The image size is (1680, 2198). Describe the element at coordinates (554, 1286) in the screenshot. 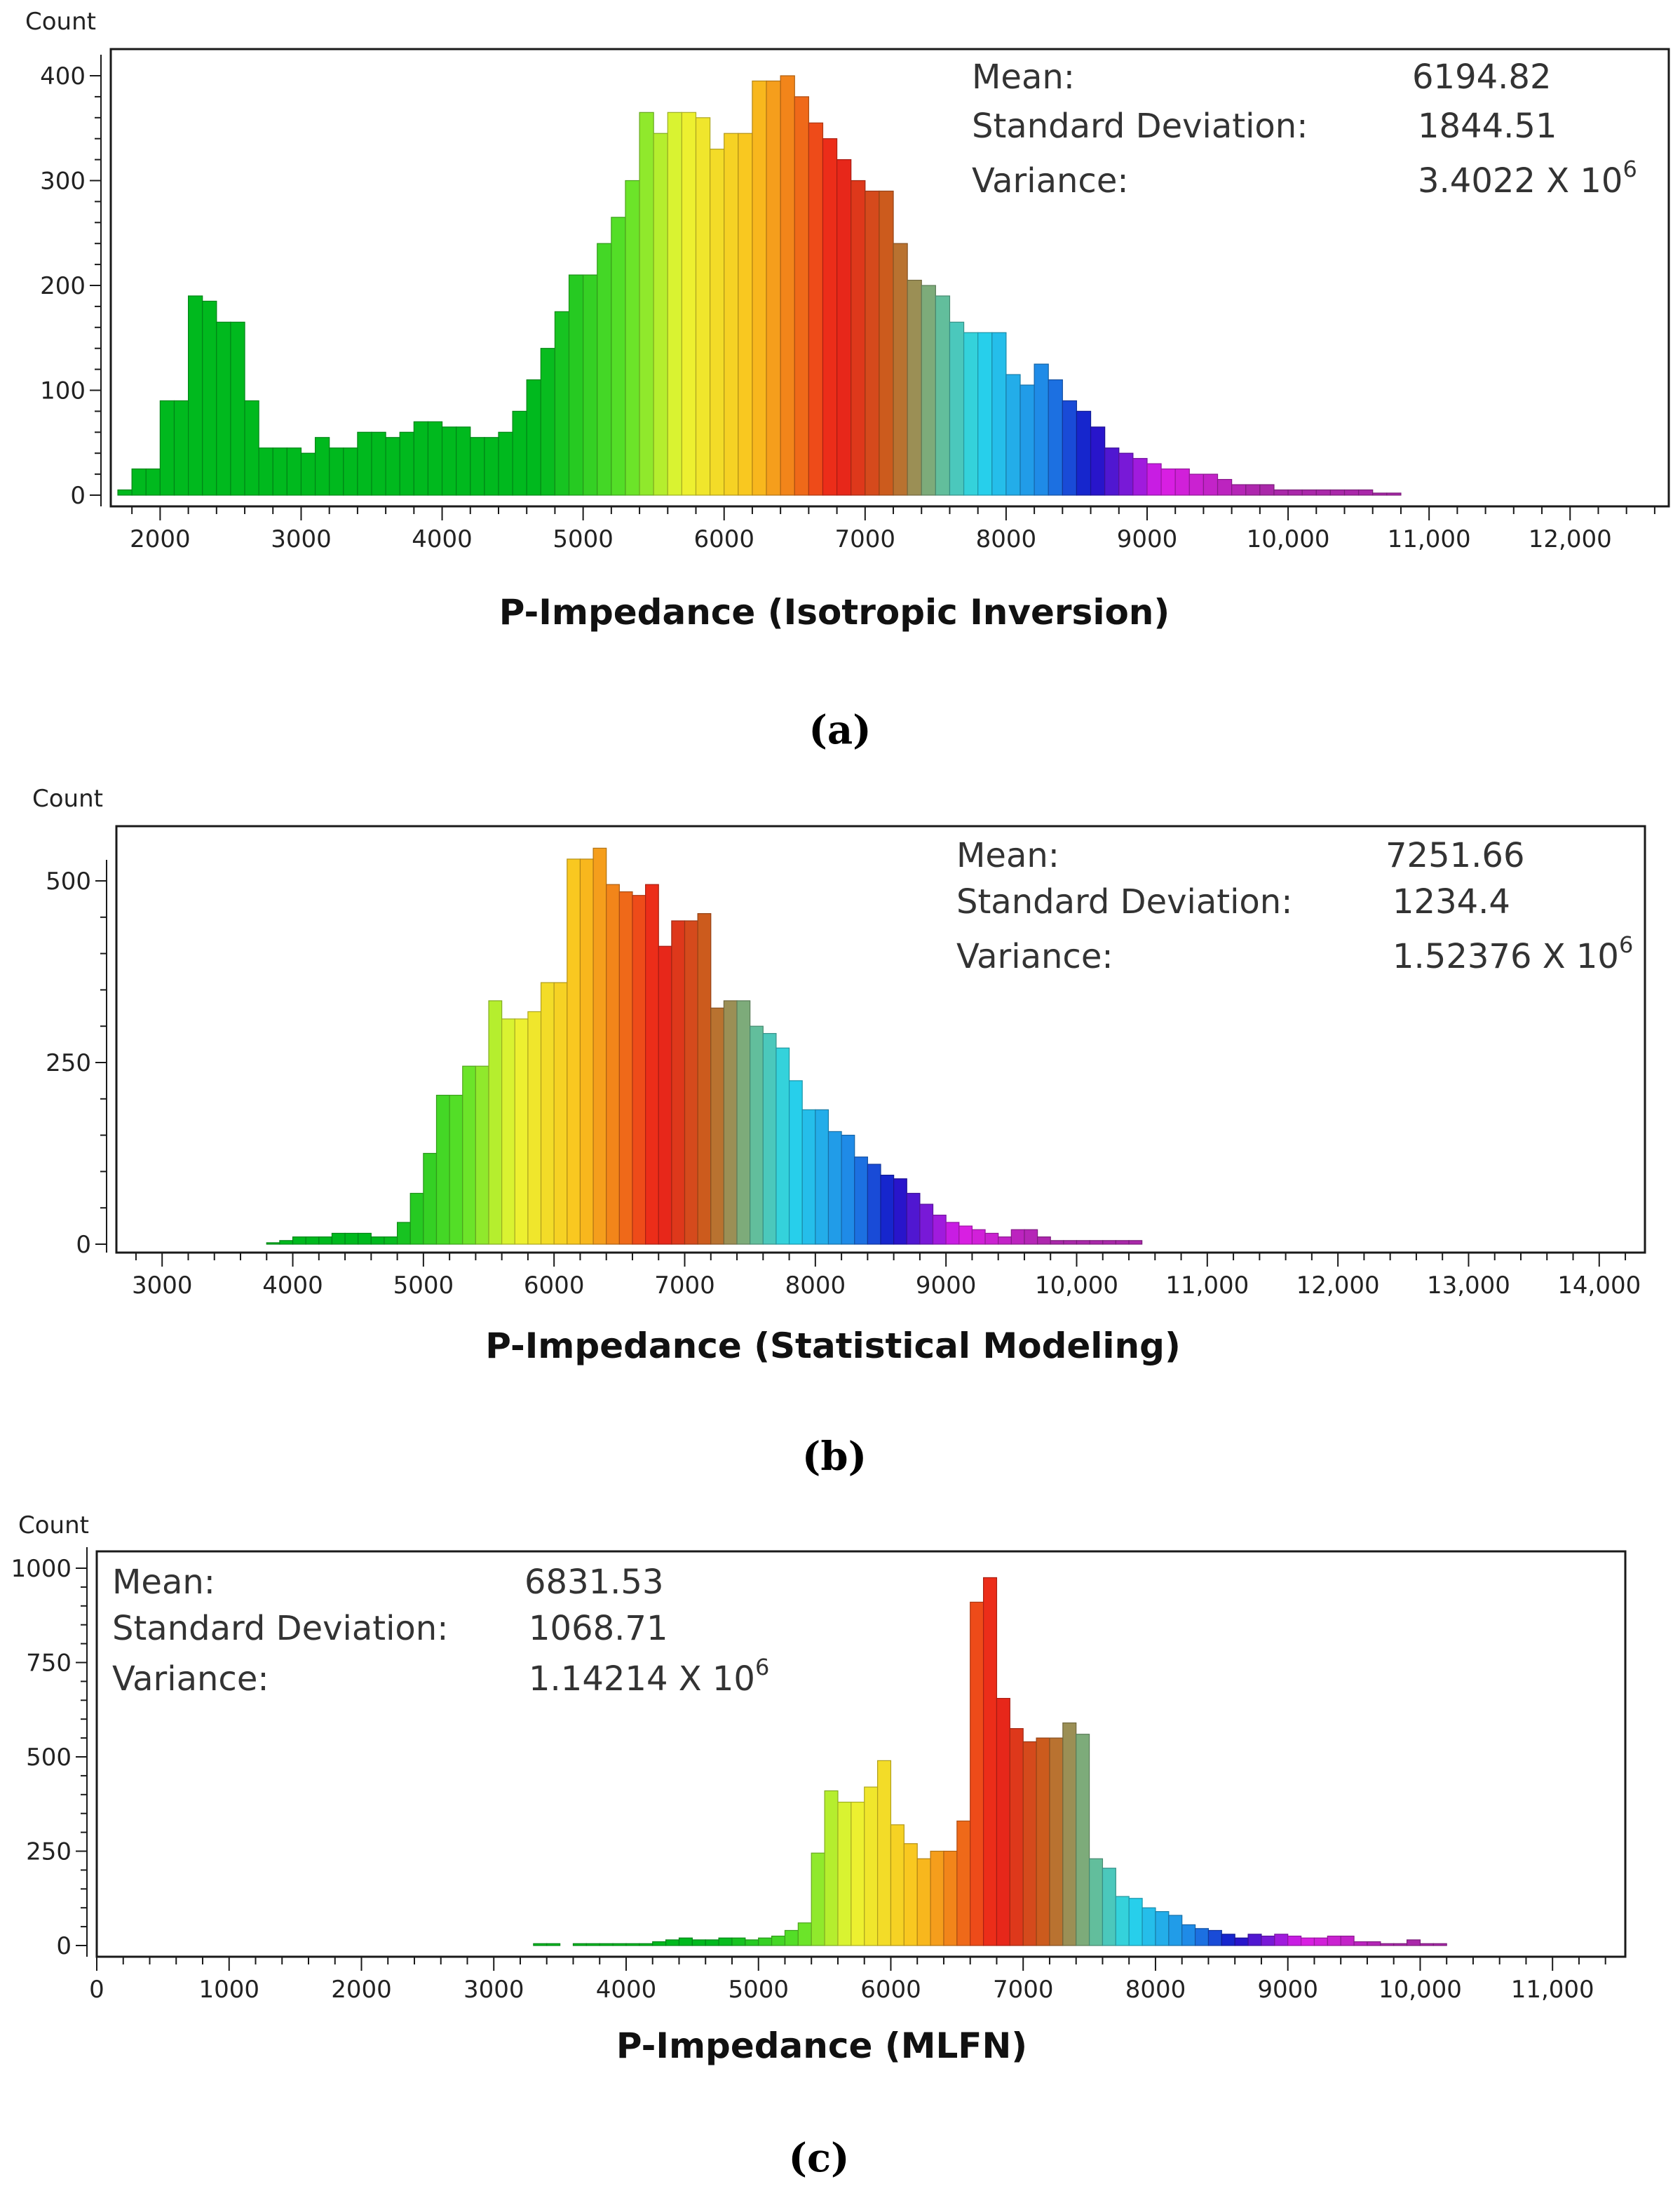

I see `x-tick-label: 6000` at that location.